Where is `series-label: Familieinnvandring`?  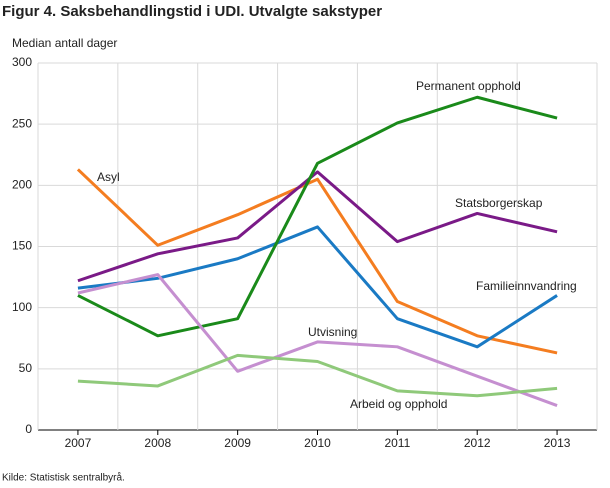
series-label: Familieinnvandring is located at coordinates (526, 286).